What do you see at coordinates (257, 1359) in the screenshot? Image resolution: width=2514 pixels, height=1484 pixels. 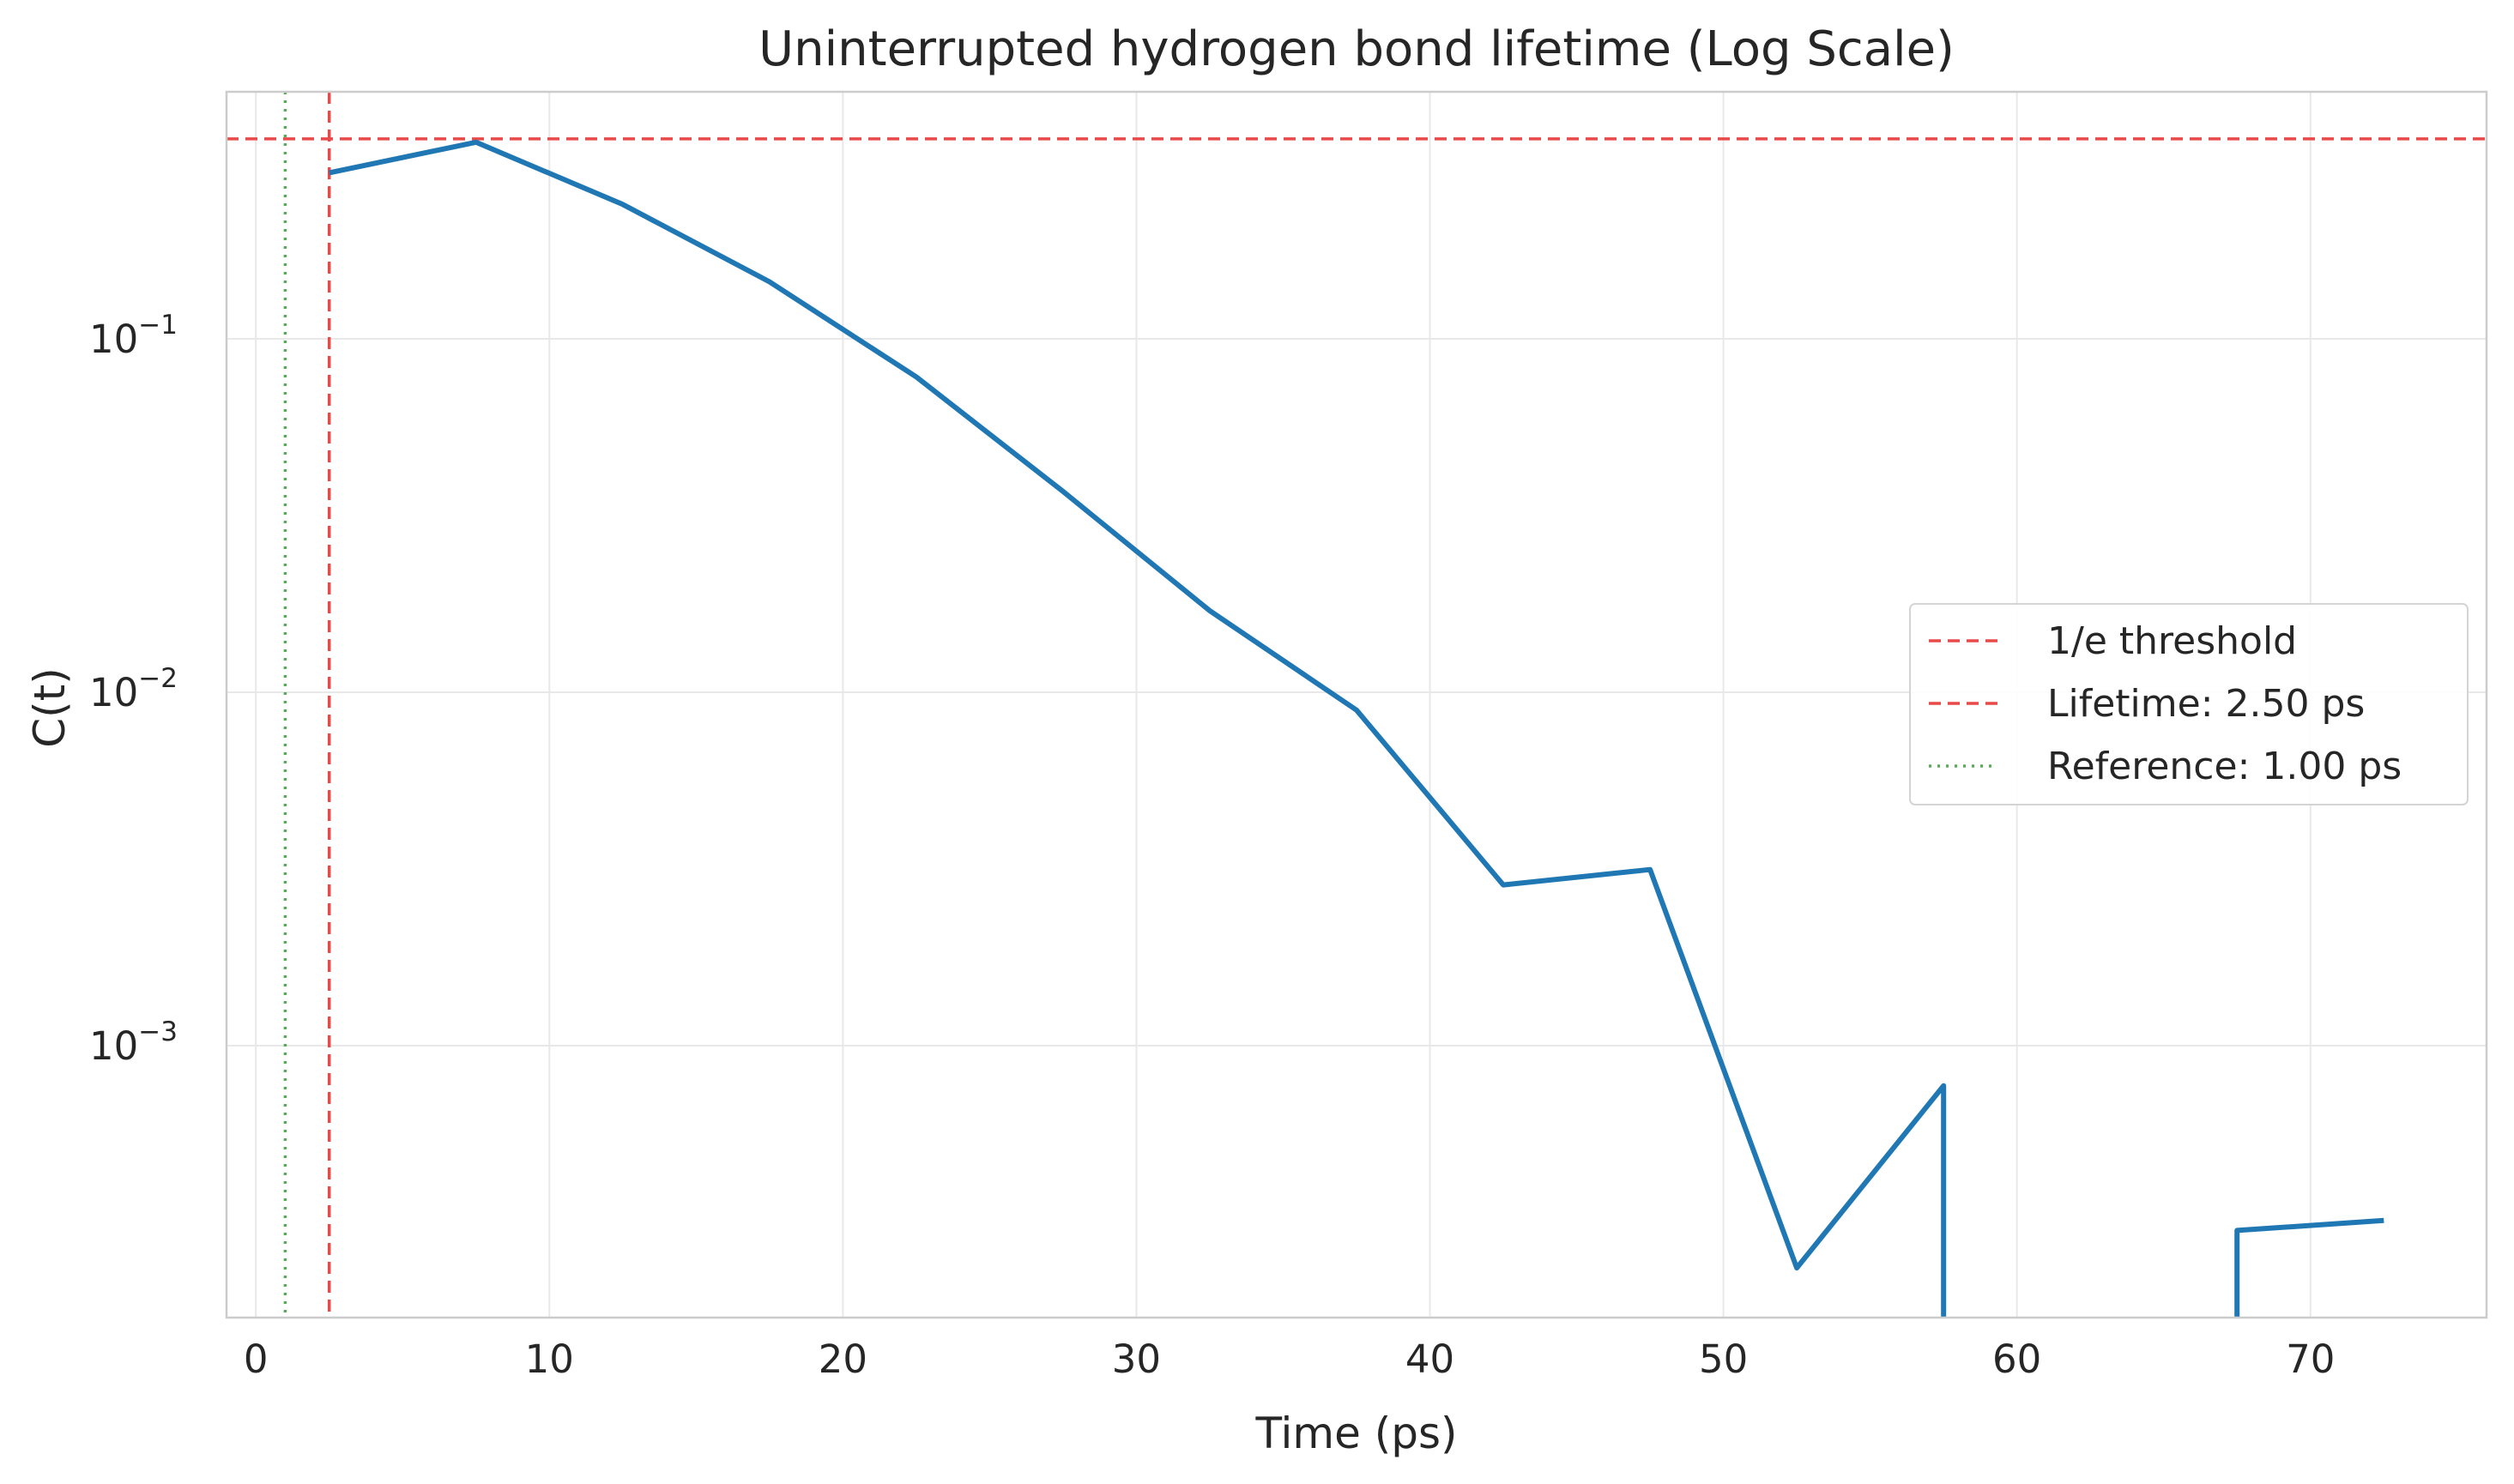 I see `x-tick-label: 0` at bounding box center [257, 1359].